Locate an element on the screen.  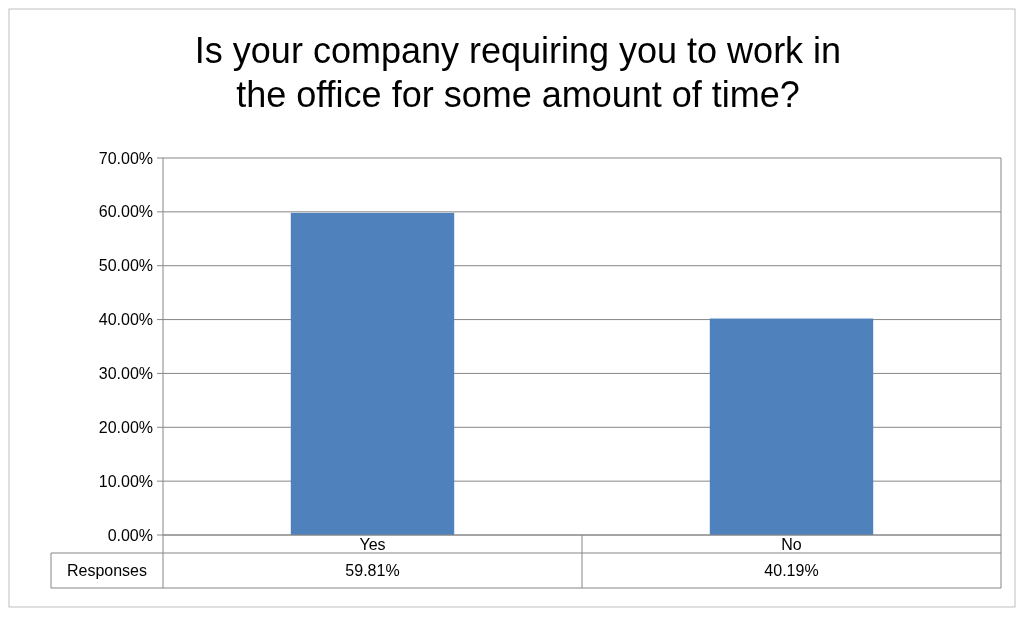
y-tick-label: 60.00% is located at coordinates (125, 212).